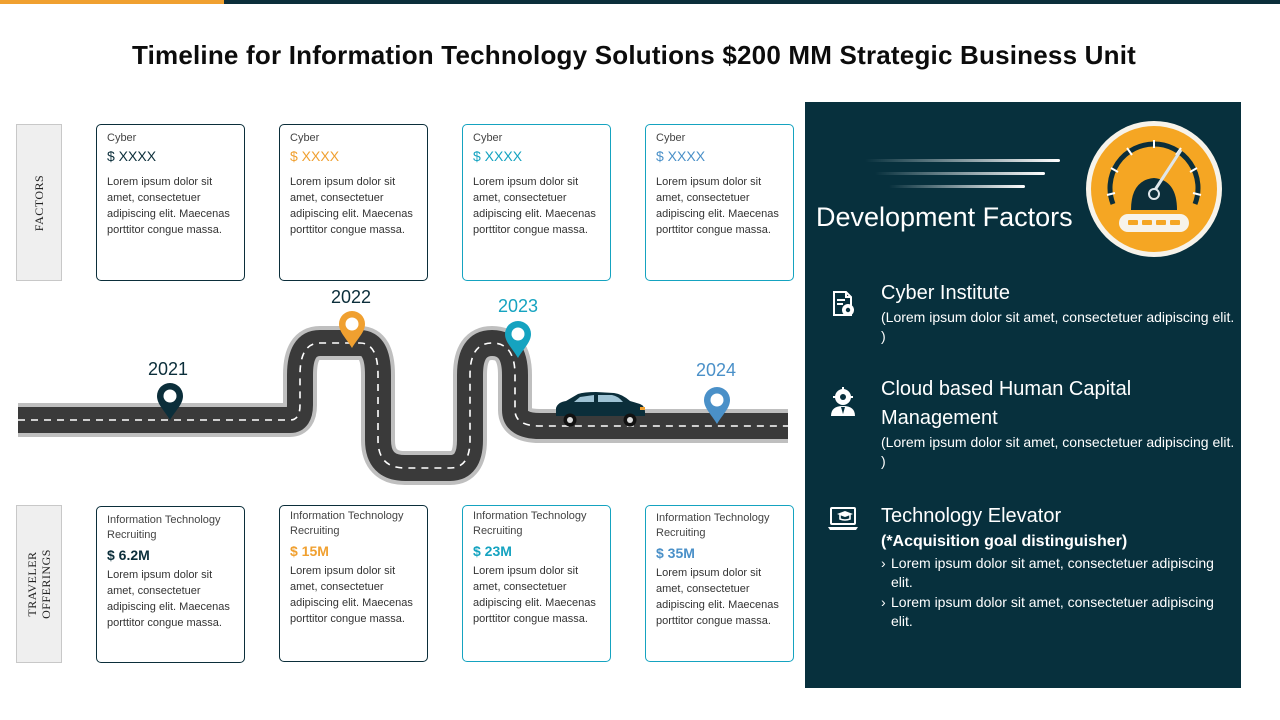 This screenshot has width=1280, height=720. I want to click on document-gear-icon, so click(843, 303).